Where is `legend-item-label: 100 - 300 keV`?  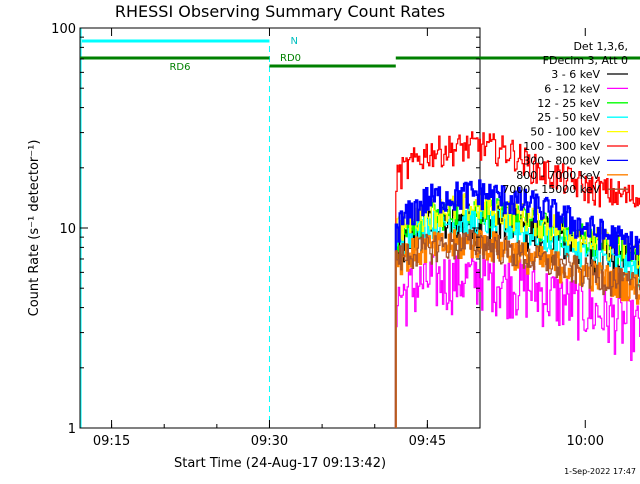
legend-item-label: 100 - 300 keV is located at coordinates (561, 146).